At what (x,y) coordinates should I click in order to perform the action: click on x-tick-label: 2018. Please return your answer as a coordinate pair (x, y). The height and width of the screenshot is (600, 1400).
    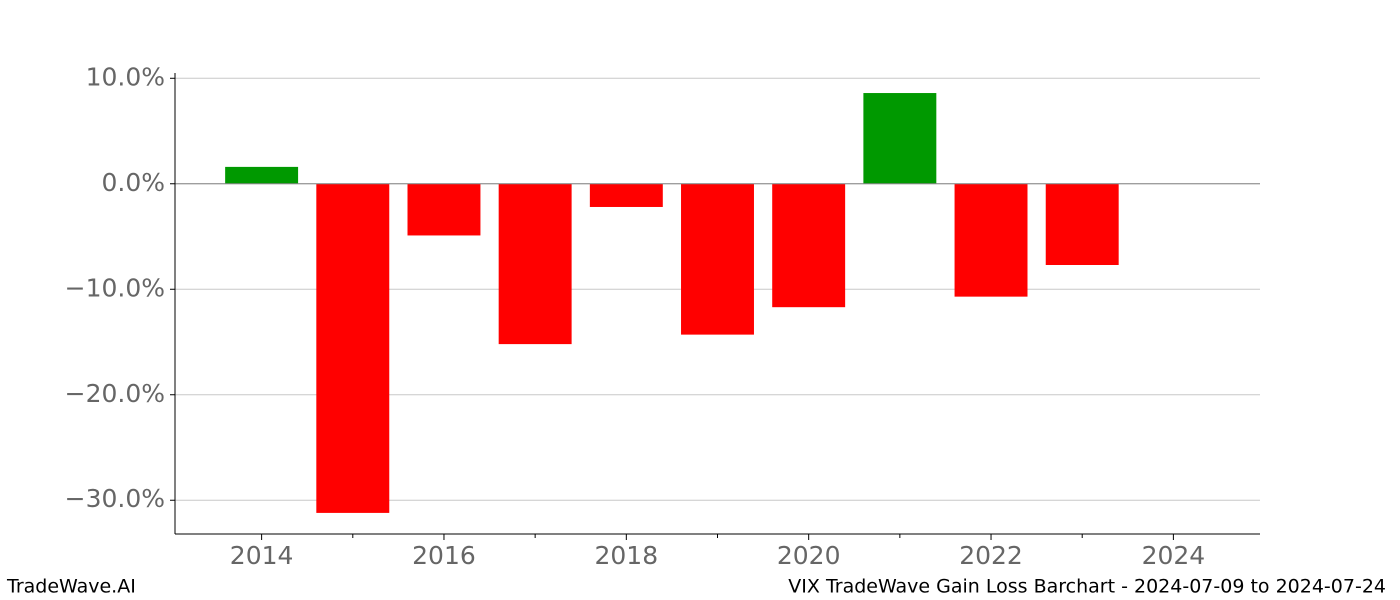
    Looking at the image, I should click on (627, 555).